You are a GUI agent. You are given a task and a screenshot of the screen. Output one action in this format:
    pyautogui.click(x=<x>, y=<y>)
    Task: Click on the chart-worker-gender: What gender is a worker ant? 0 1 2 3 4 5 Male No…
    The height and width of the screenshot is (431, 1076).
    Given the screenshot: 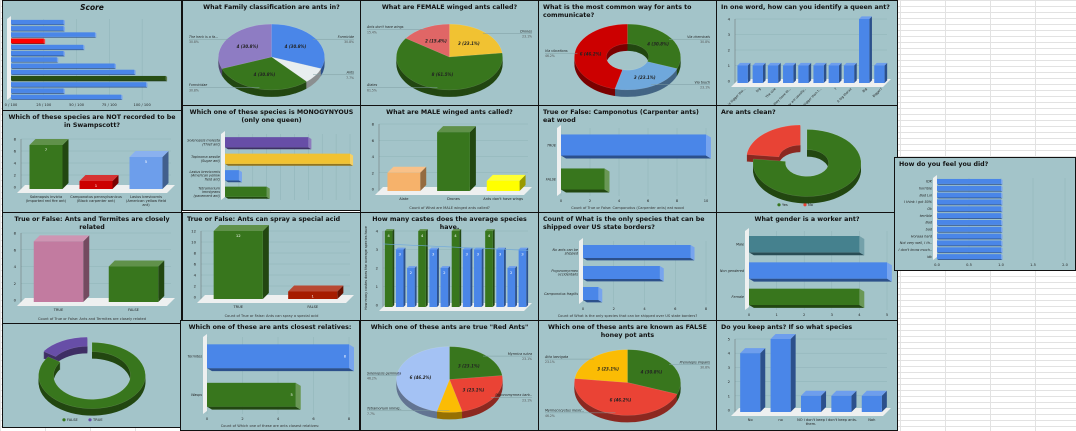 What is the action you would take?
    pyautogui.click(x=807, y=266)
    